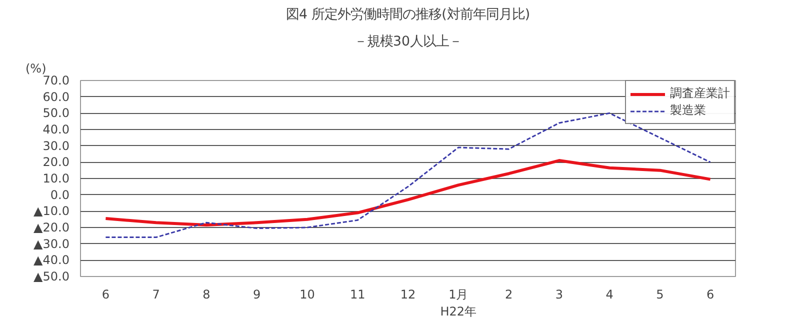 The image size is (800, 326). Describe the element at coordinates (508, 295) in the screenshot. I see `x-tick-label: 2` at that location.